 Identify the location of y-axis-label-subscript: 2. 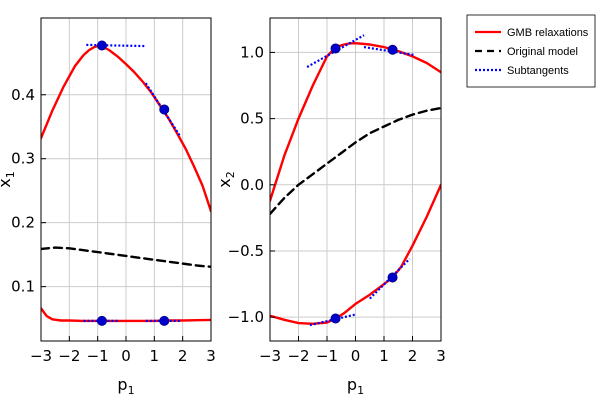
(230, 174).